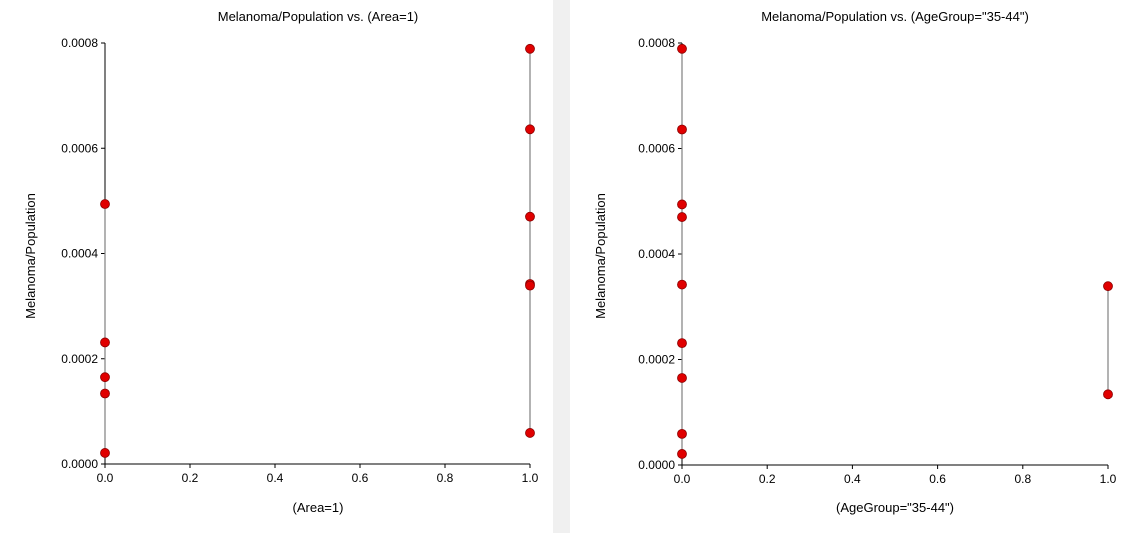 The width and height of the screenshot is (1123, 533). I want to click on x-axis-label: (Area=1), so click(318, 507).